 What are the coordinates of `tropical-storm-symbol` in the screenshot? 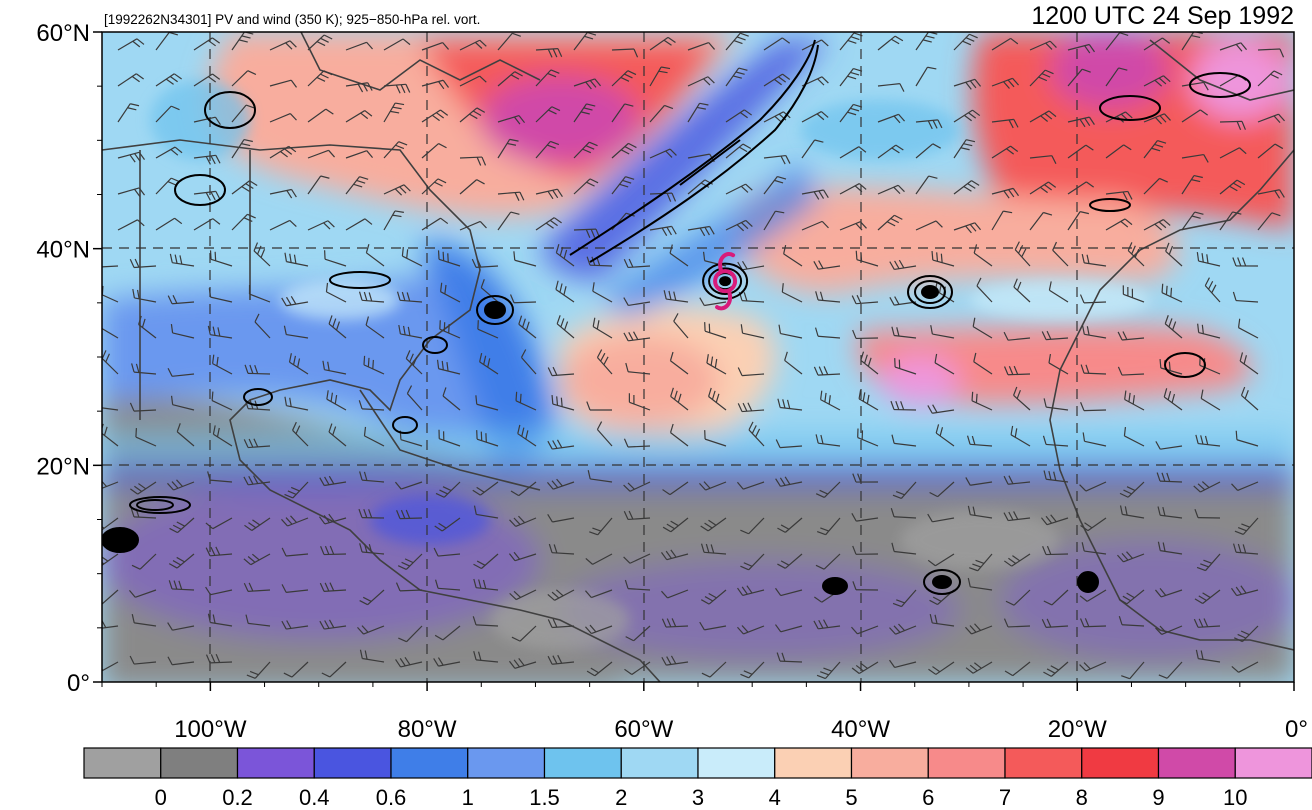 It's located at (725, 281).